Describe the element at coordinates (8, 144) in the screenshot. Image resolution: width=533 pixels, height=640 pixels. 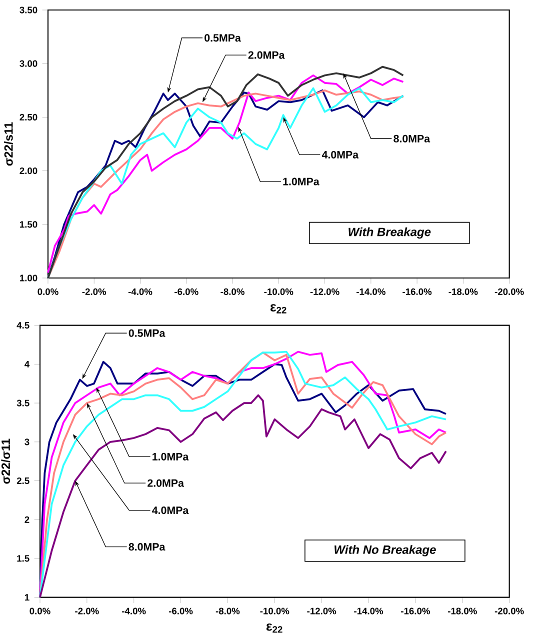
I see `y-axis-title: σ22/s11` at that location.